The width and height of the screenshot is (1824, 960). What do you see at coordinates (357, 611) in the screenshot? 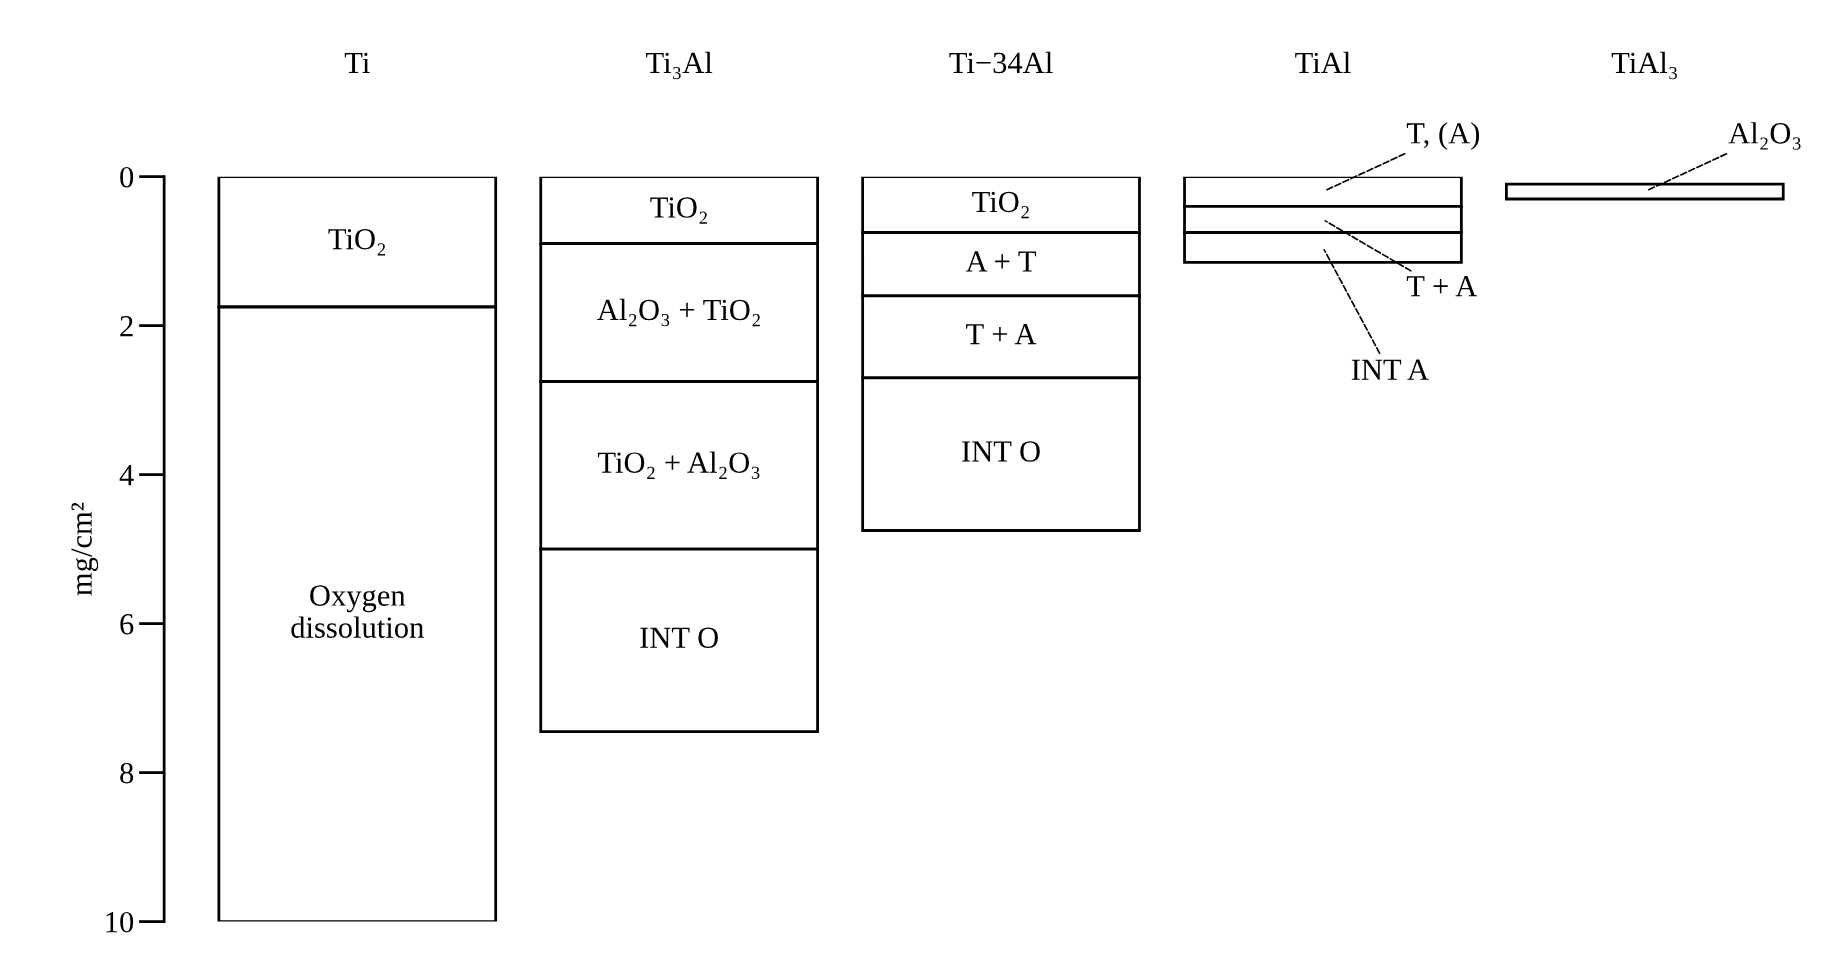
I see `data-label: Oxygen dissolution` at bounding box center [357, 611].